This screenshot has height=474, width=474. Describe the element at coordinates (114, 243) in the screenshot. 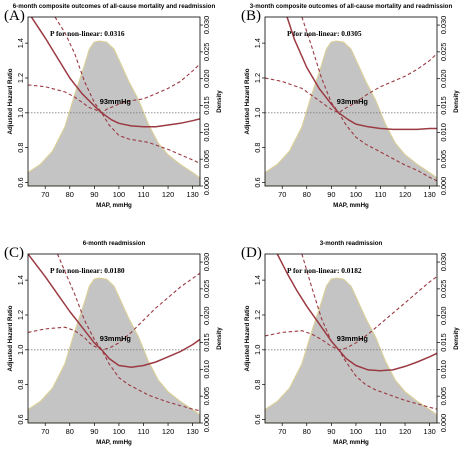

I see `panel-title: 6-month readmission` at that location.